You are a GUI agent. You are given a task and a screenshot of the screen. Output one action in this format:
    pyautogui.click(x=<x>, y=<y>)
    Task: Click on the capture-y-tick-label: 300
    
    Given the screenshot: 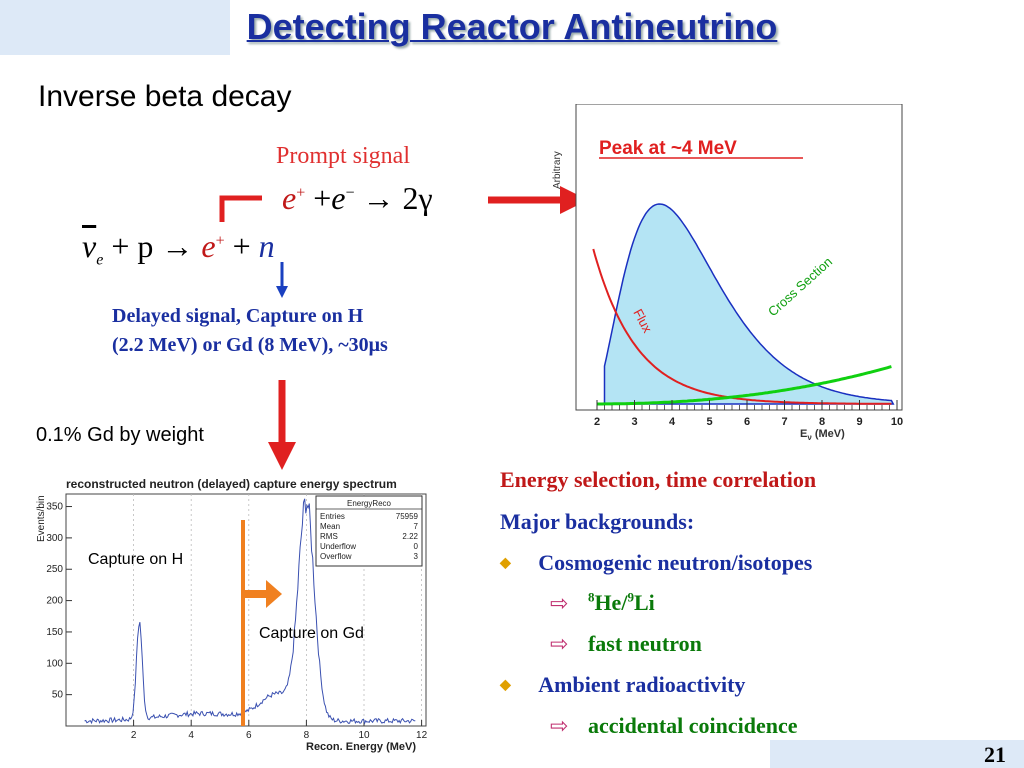 What is the action you would take?
    pyautogui.click(x=54, y=538)
    